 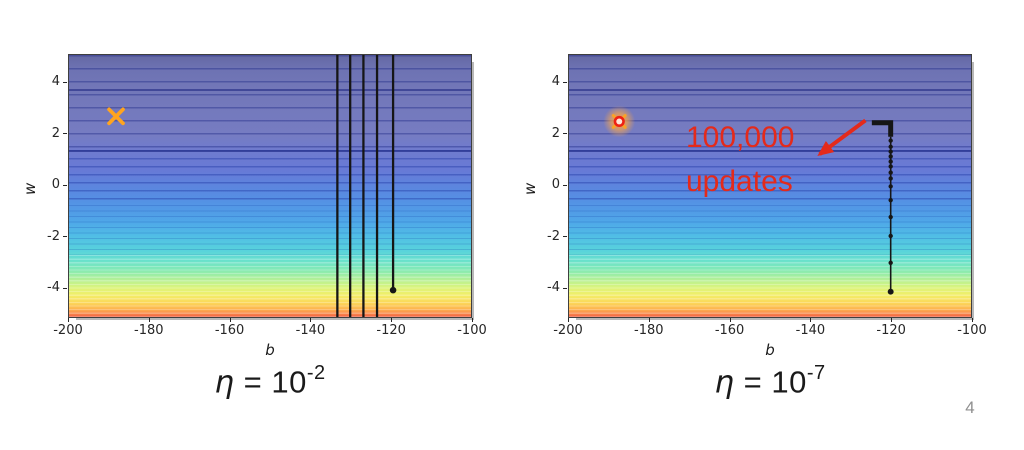 I want to click on annotation-arrow, so click(x=842, y=137).